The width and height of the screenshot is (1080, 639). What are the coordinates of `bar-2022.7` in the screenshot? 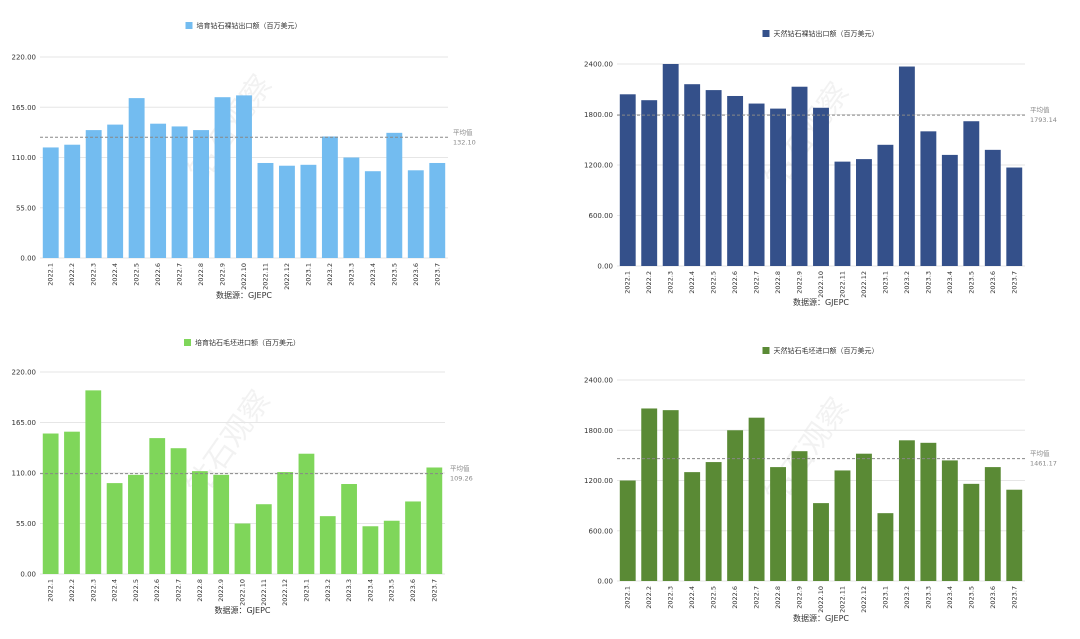 It's located at (179, 192).